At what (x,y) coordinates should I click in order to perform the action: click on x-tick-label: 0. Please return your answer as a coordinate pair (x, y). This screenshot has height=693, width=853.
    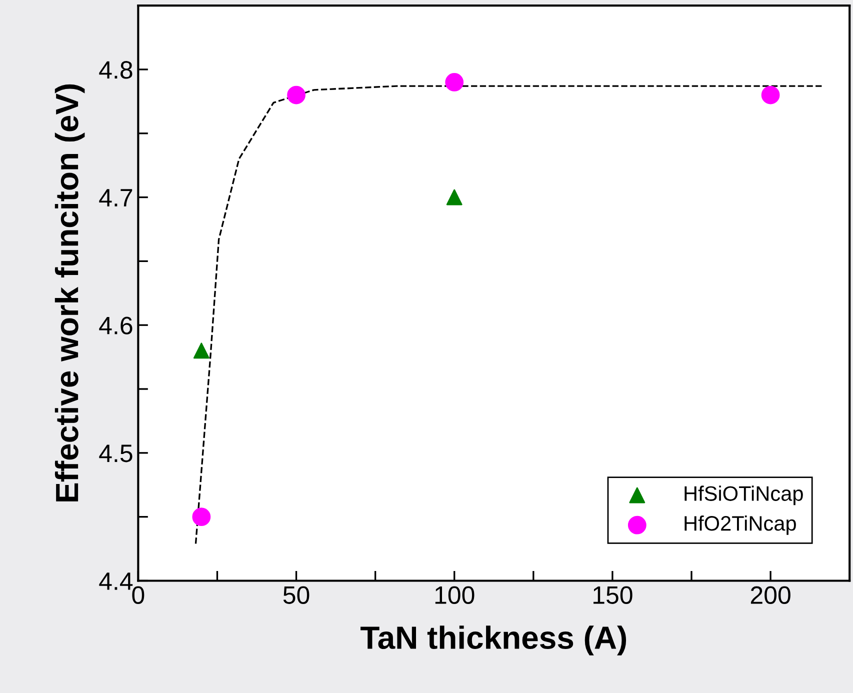
    Looking at the image, I should click on (138, 595).